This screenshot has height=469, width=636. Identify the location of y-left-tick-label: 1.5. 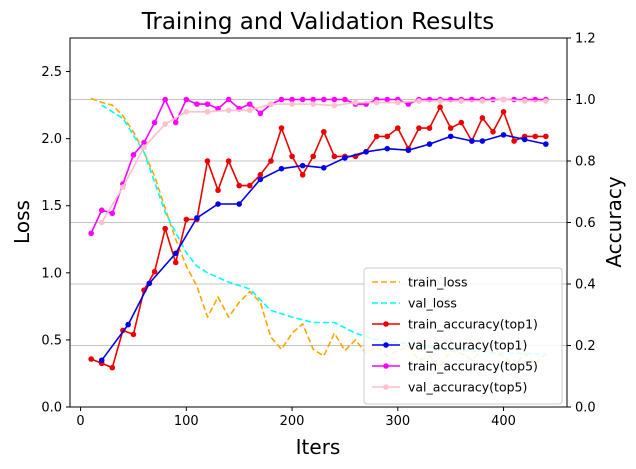
(51, 206).